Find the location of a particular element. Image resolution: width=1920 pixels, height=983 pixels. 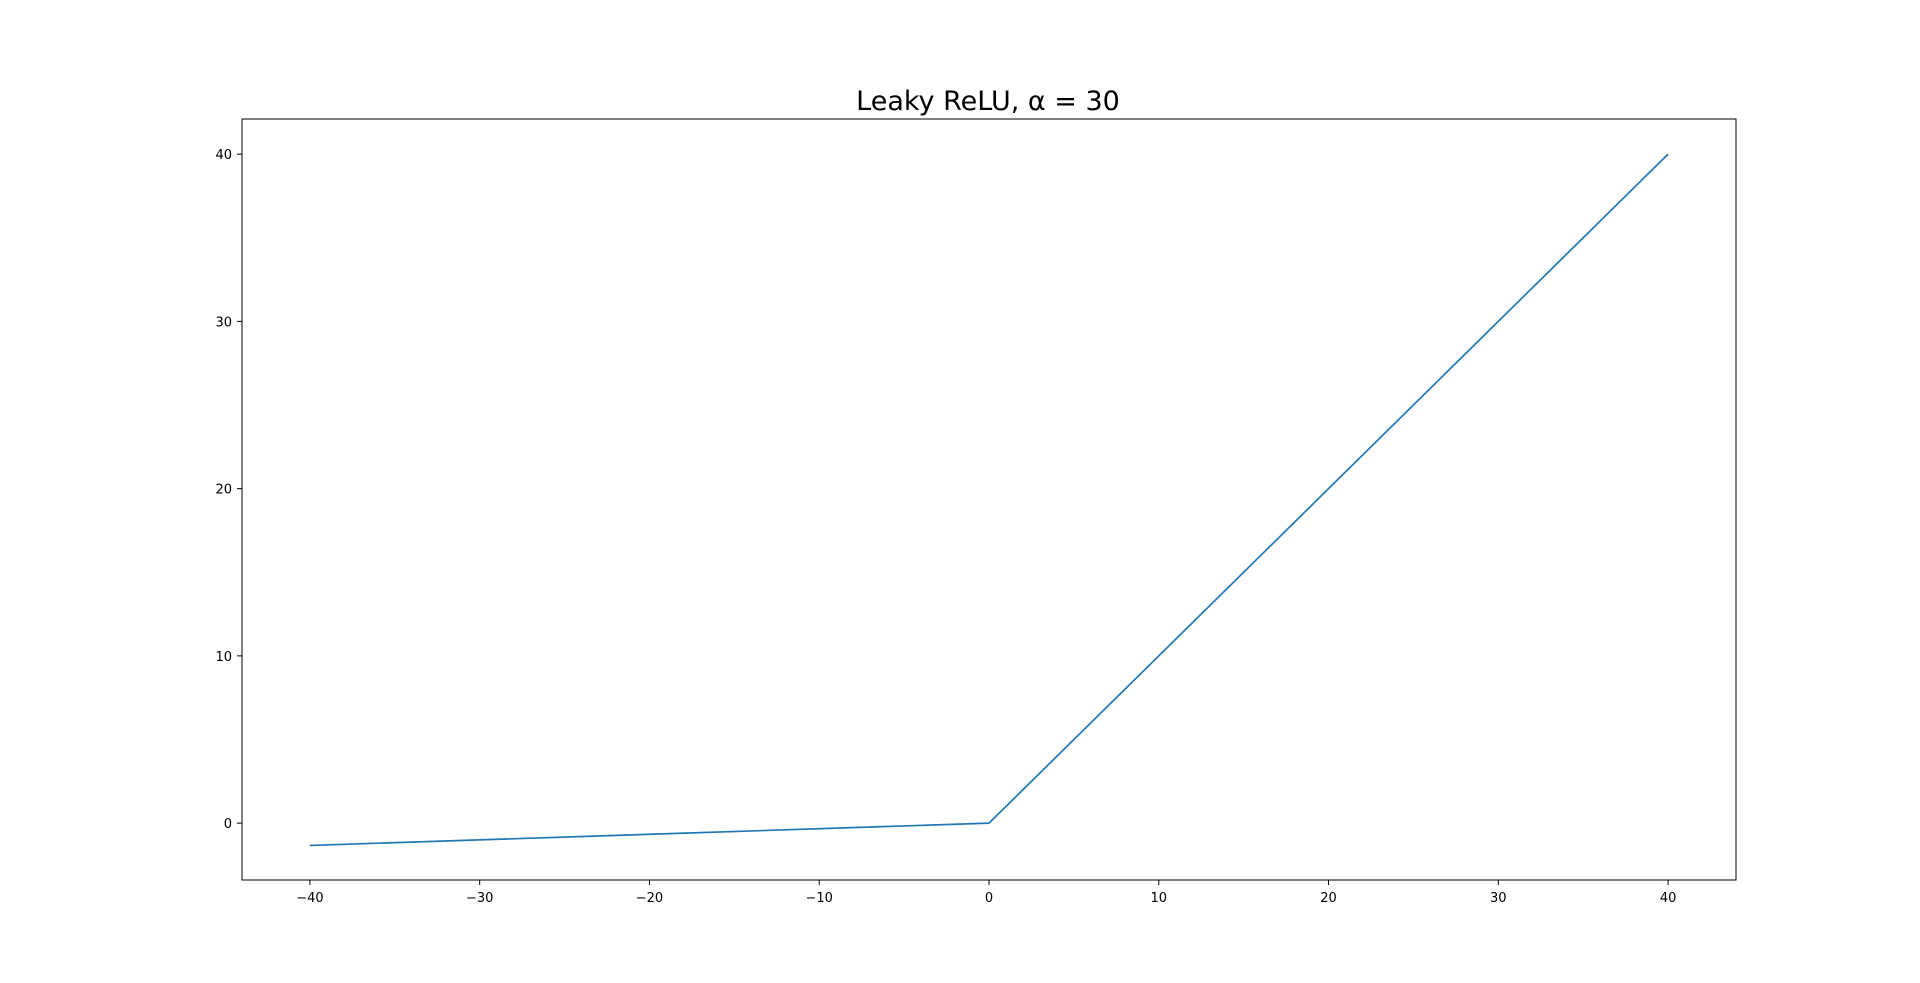

x-tick-label: 20 is located at coordinates (1328, 898).